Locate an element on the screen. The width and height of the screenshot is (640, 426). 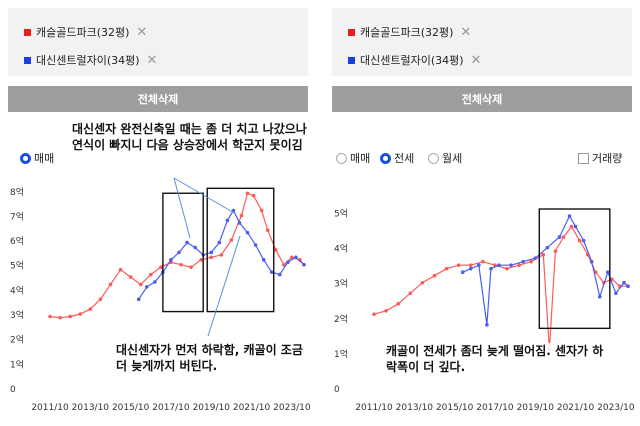
red-square-icon is located at coordinates (351, 32).